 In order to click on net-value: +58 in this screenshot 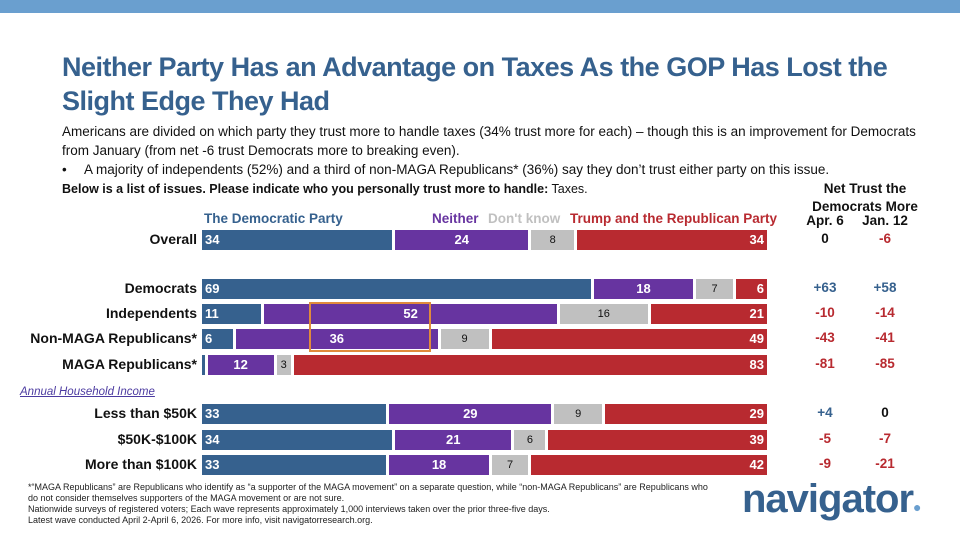, I will do `click(885, 287)`.